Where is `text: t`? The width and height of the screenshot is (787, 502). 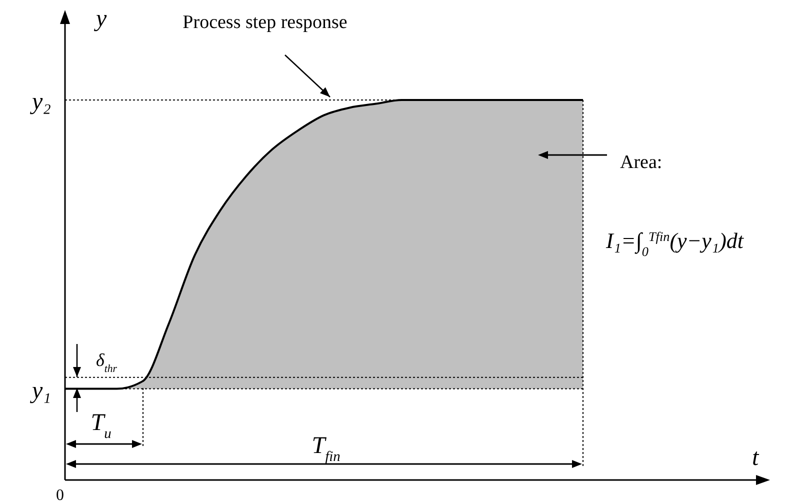 text: t is located at coordinates (756, 458).